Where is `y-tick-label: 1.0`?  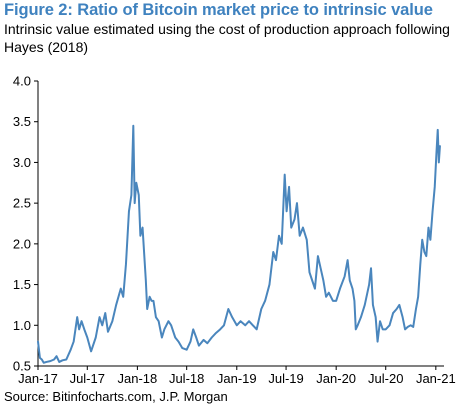
y-tick-label: 1.0 is located at coordinates (22, 325).